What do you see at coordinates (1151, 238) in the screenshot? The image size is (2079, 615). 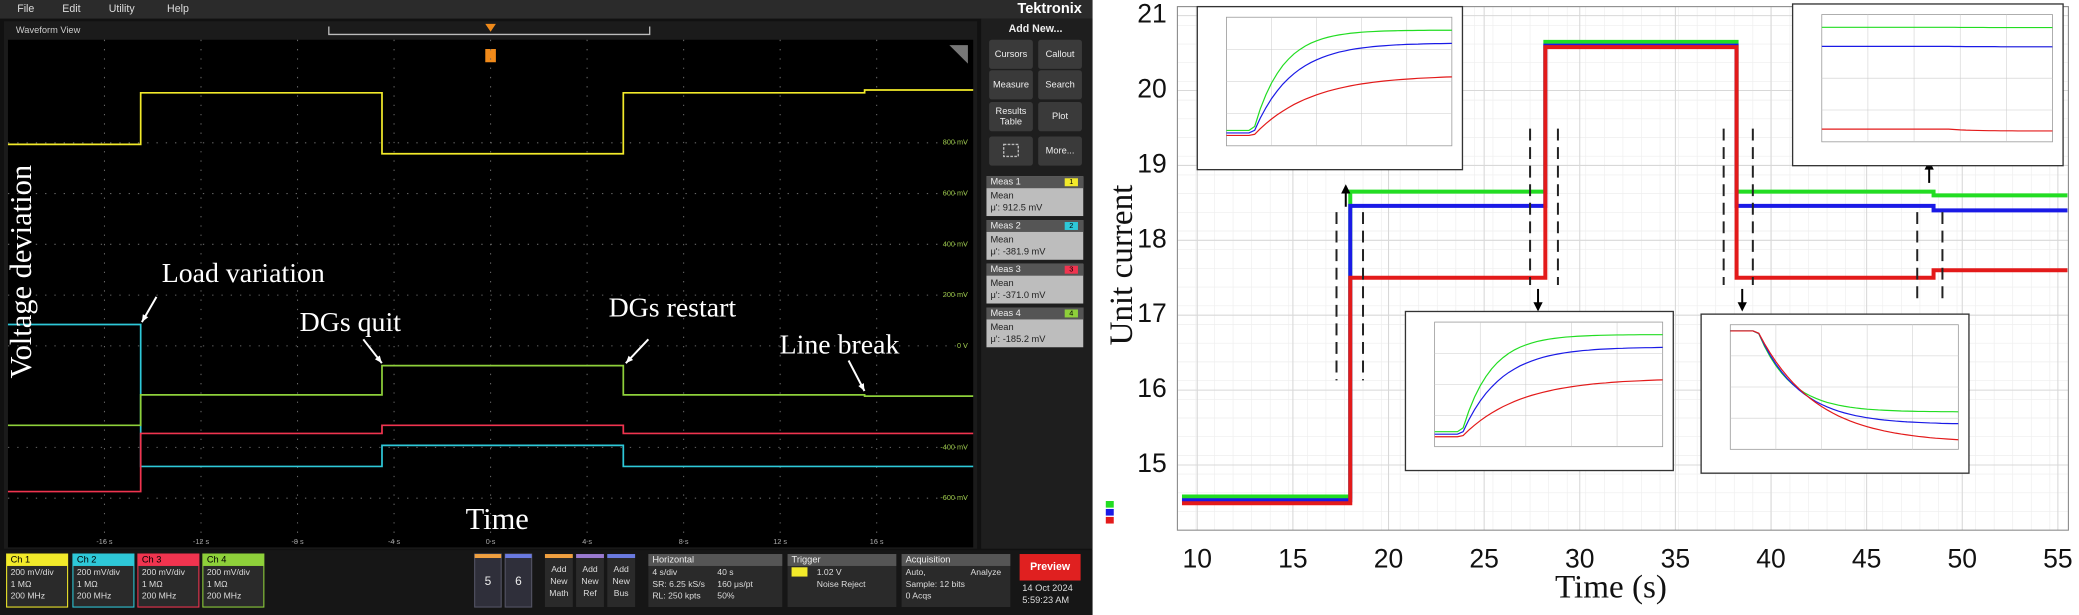 I see `y-tick-label: 18` at bounding box center [1151, 238].